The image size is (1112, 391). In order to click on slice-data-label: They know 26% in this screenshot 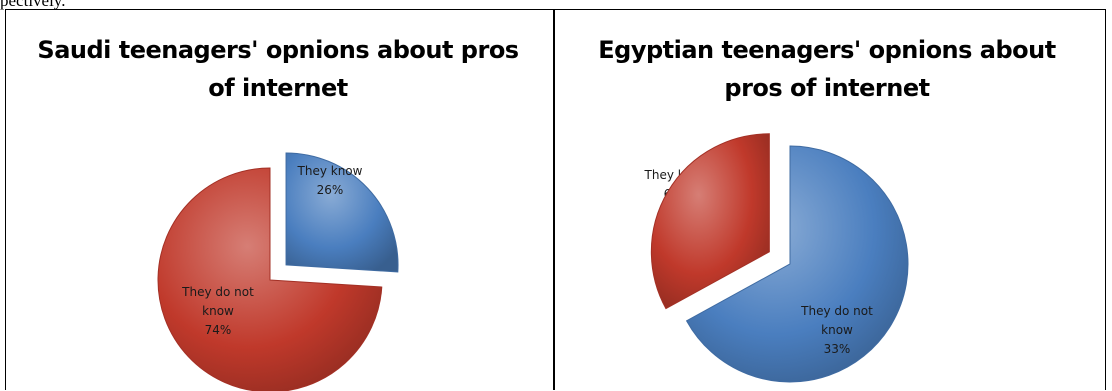, I will do `click(330, 180)`.